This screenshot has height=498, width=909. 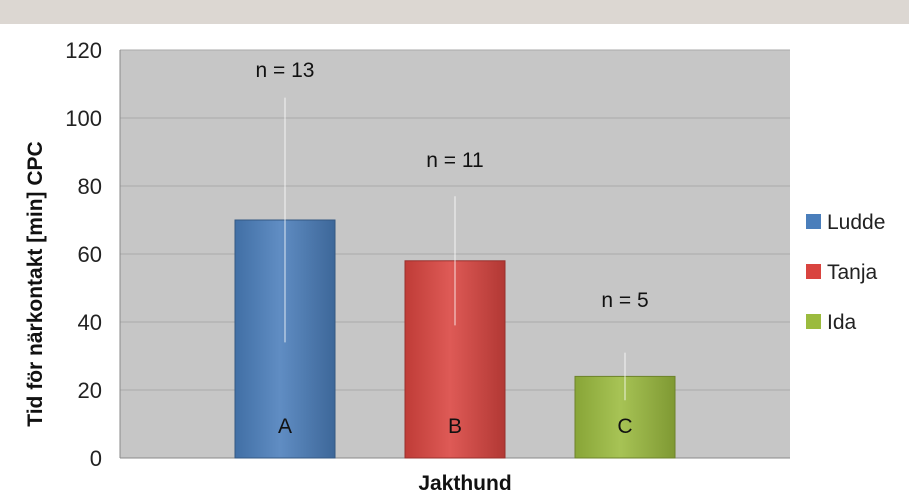 What do you see at coordinates (285, 70) in the screenshot?
I see `sample-size-label: n = 13` at bounding box center [285, 70].